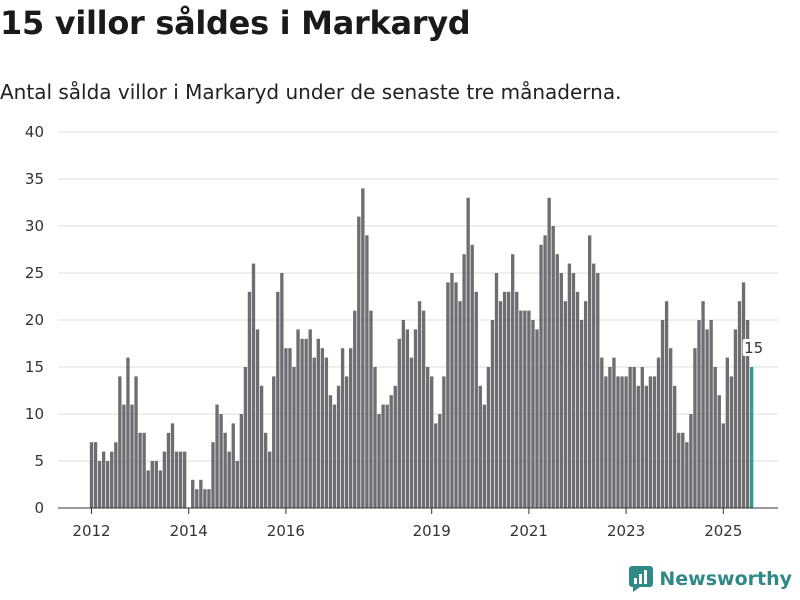  Describe the element at coordinates (34, 320) in the screenshot. I see `y-tick-label: 20` at that location.